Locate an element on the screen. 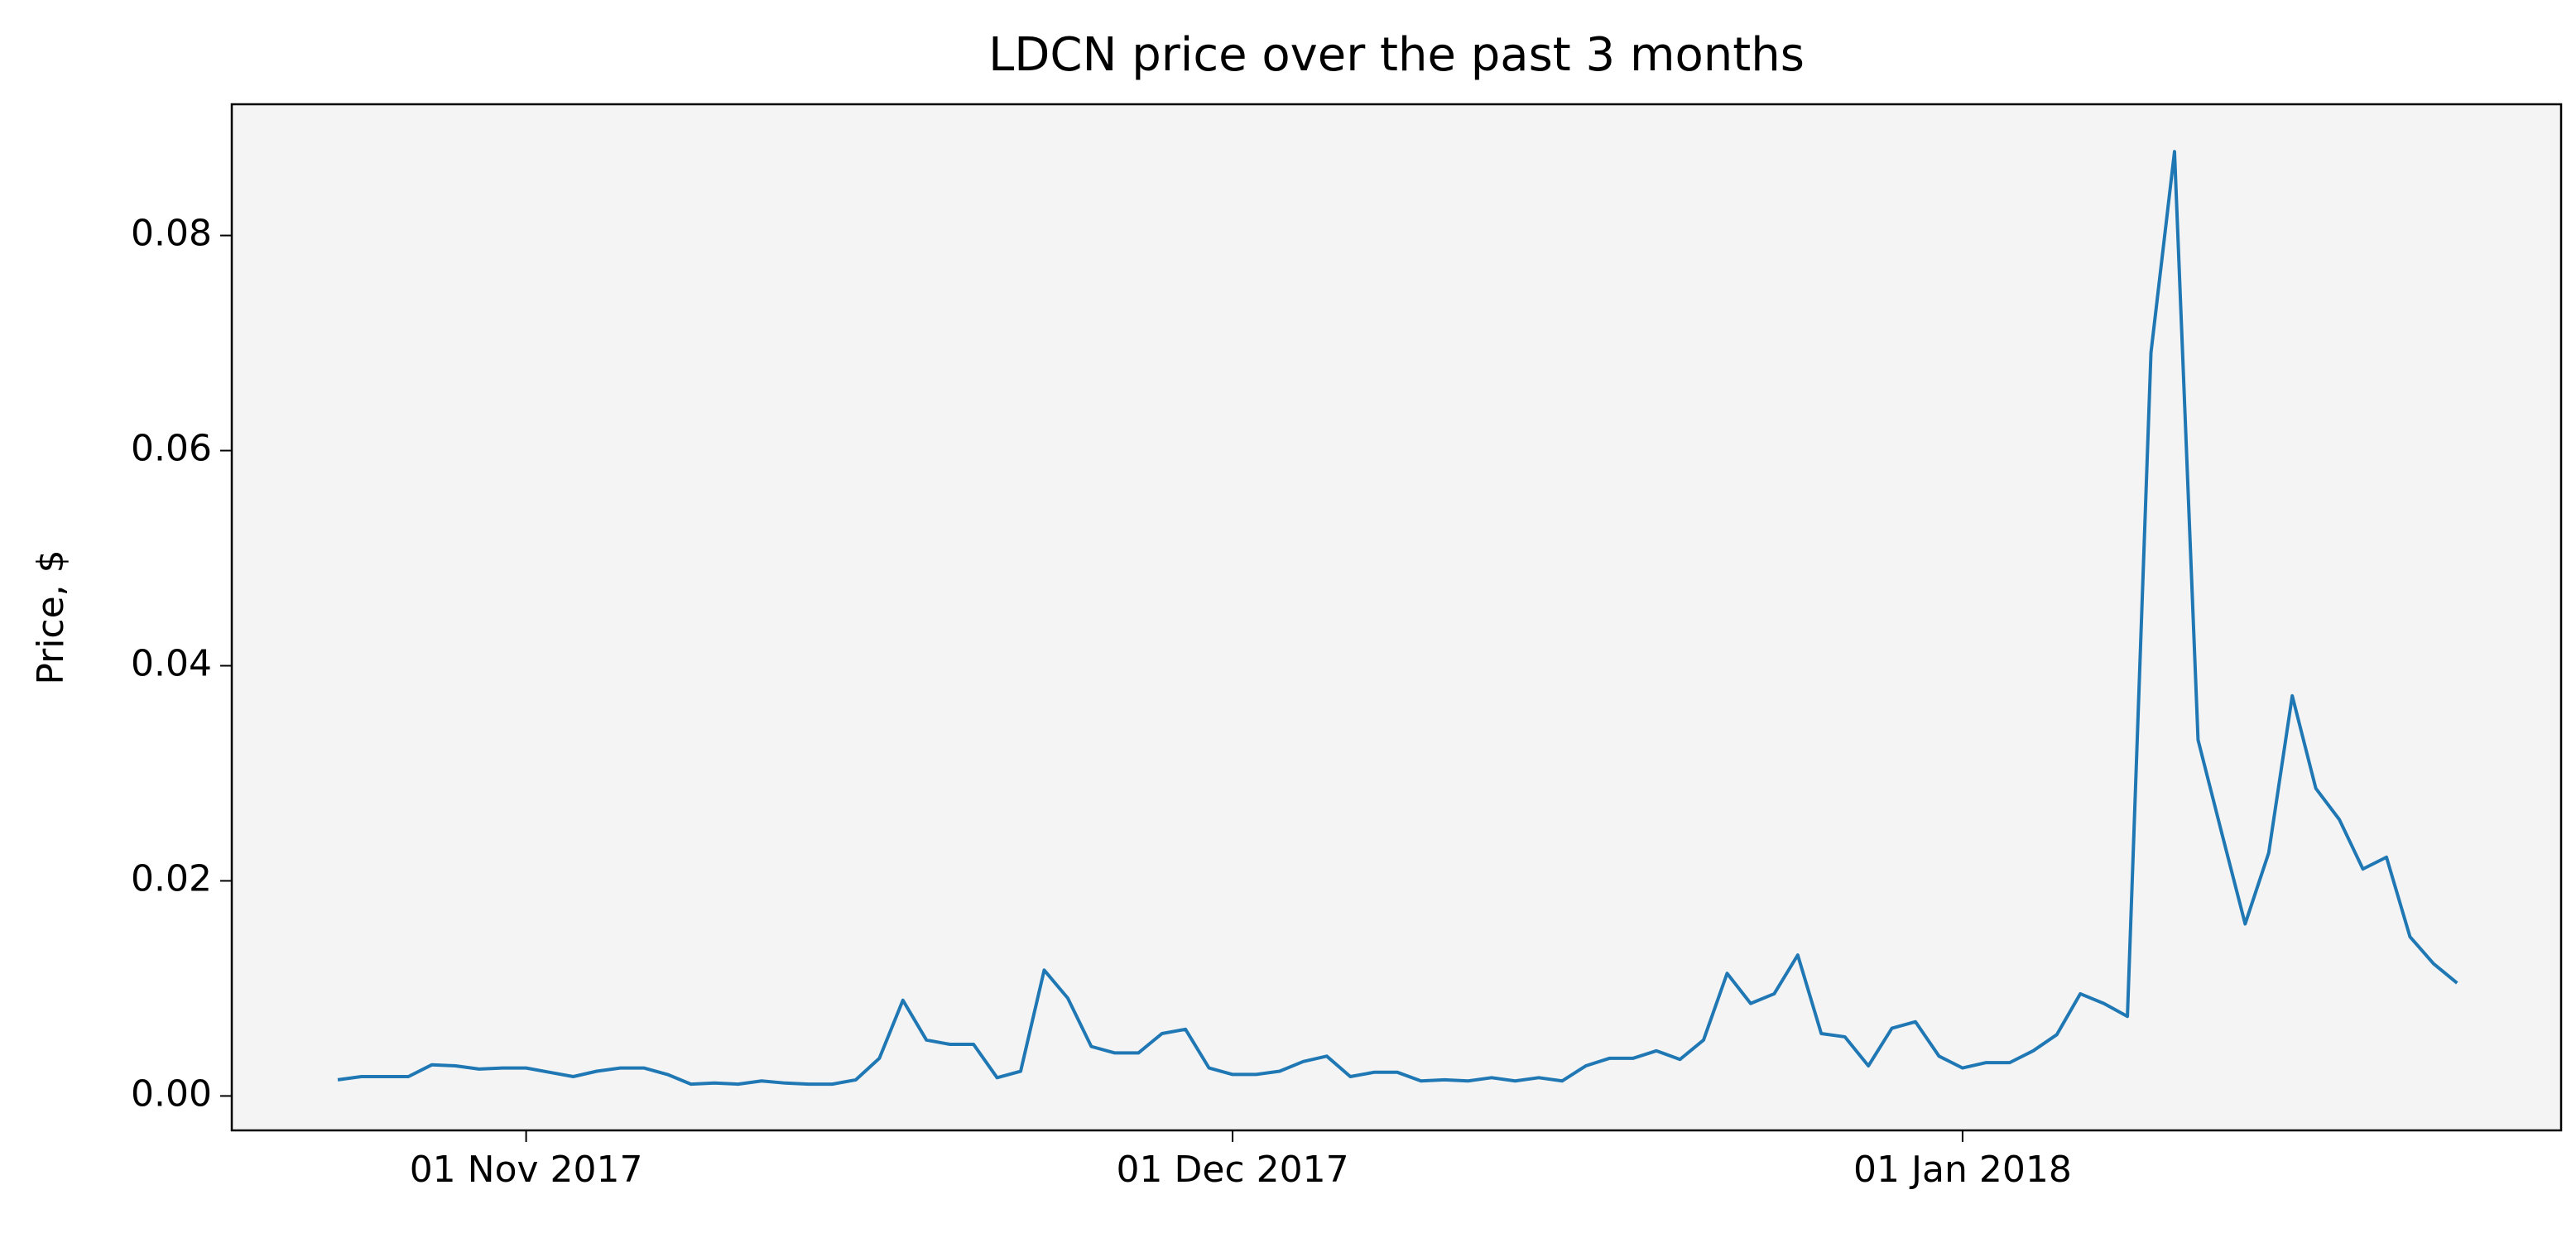 The height and width of the screenshot is (1233, 2576). x-tick-label: 01 Dec 2017 is located at coordinates (1233, 1170).